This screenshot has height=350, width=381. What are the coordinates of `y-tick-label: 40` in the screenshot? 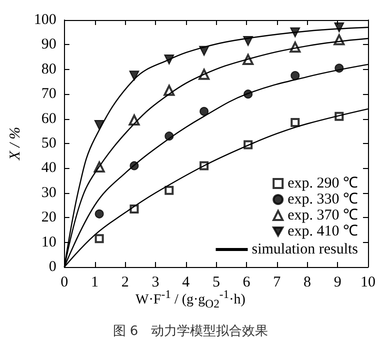 It's located at (48, 168).